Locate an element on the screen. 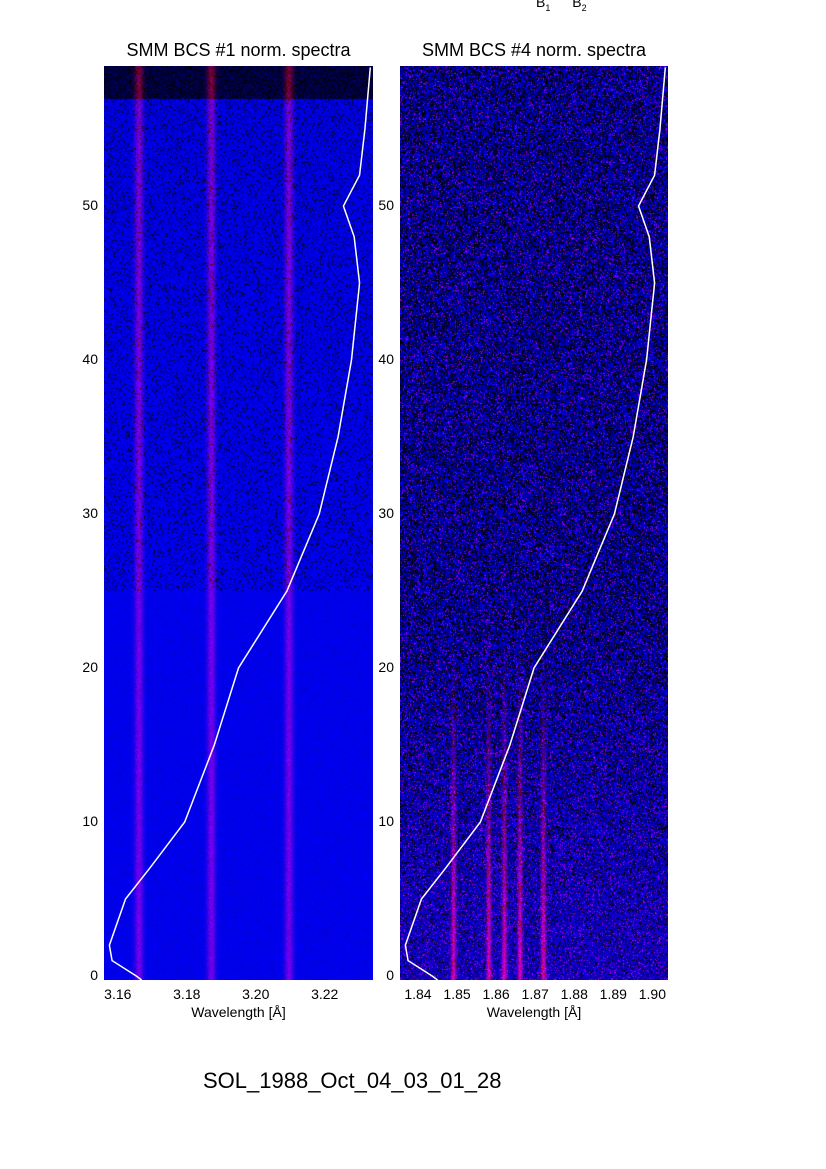 The width and height of the screenshot is (826, 1169). label-b1: B1 is located at coordinates (543, 5).